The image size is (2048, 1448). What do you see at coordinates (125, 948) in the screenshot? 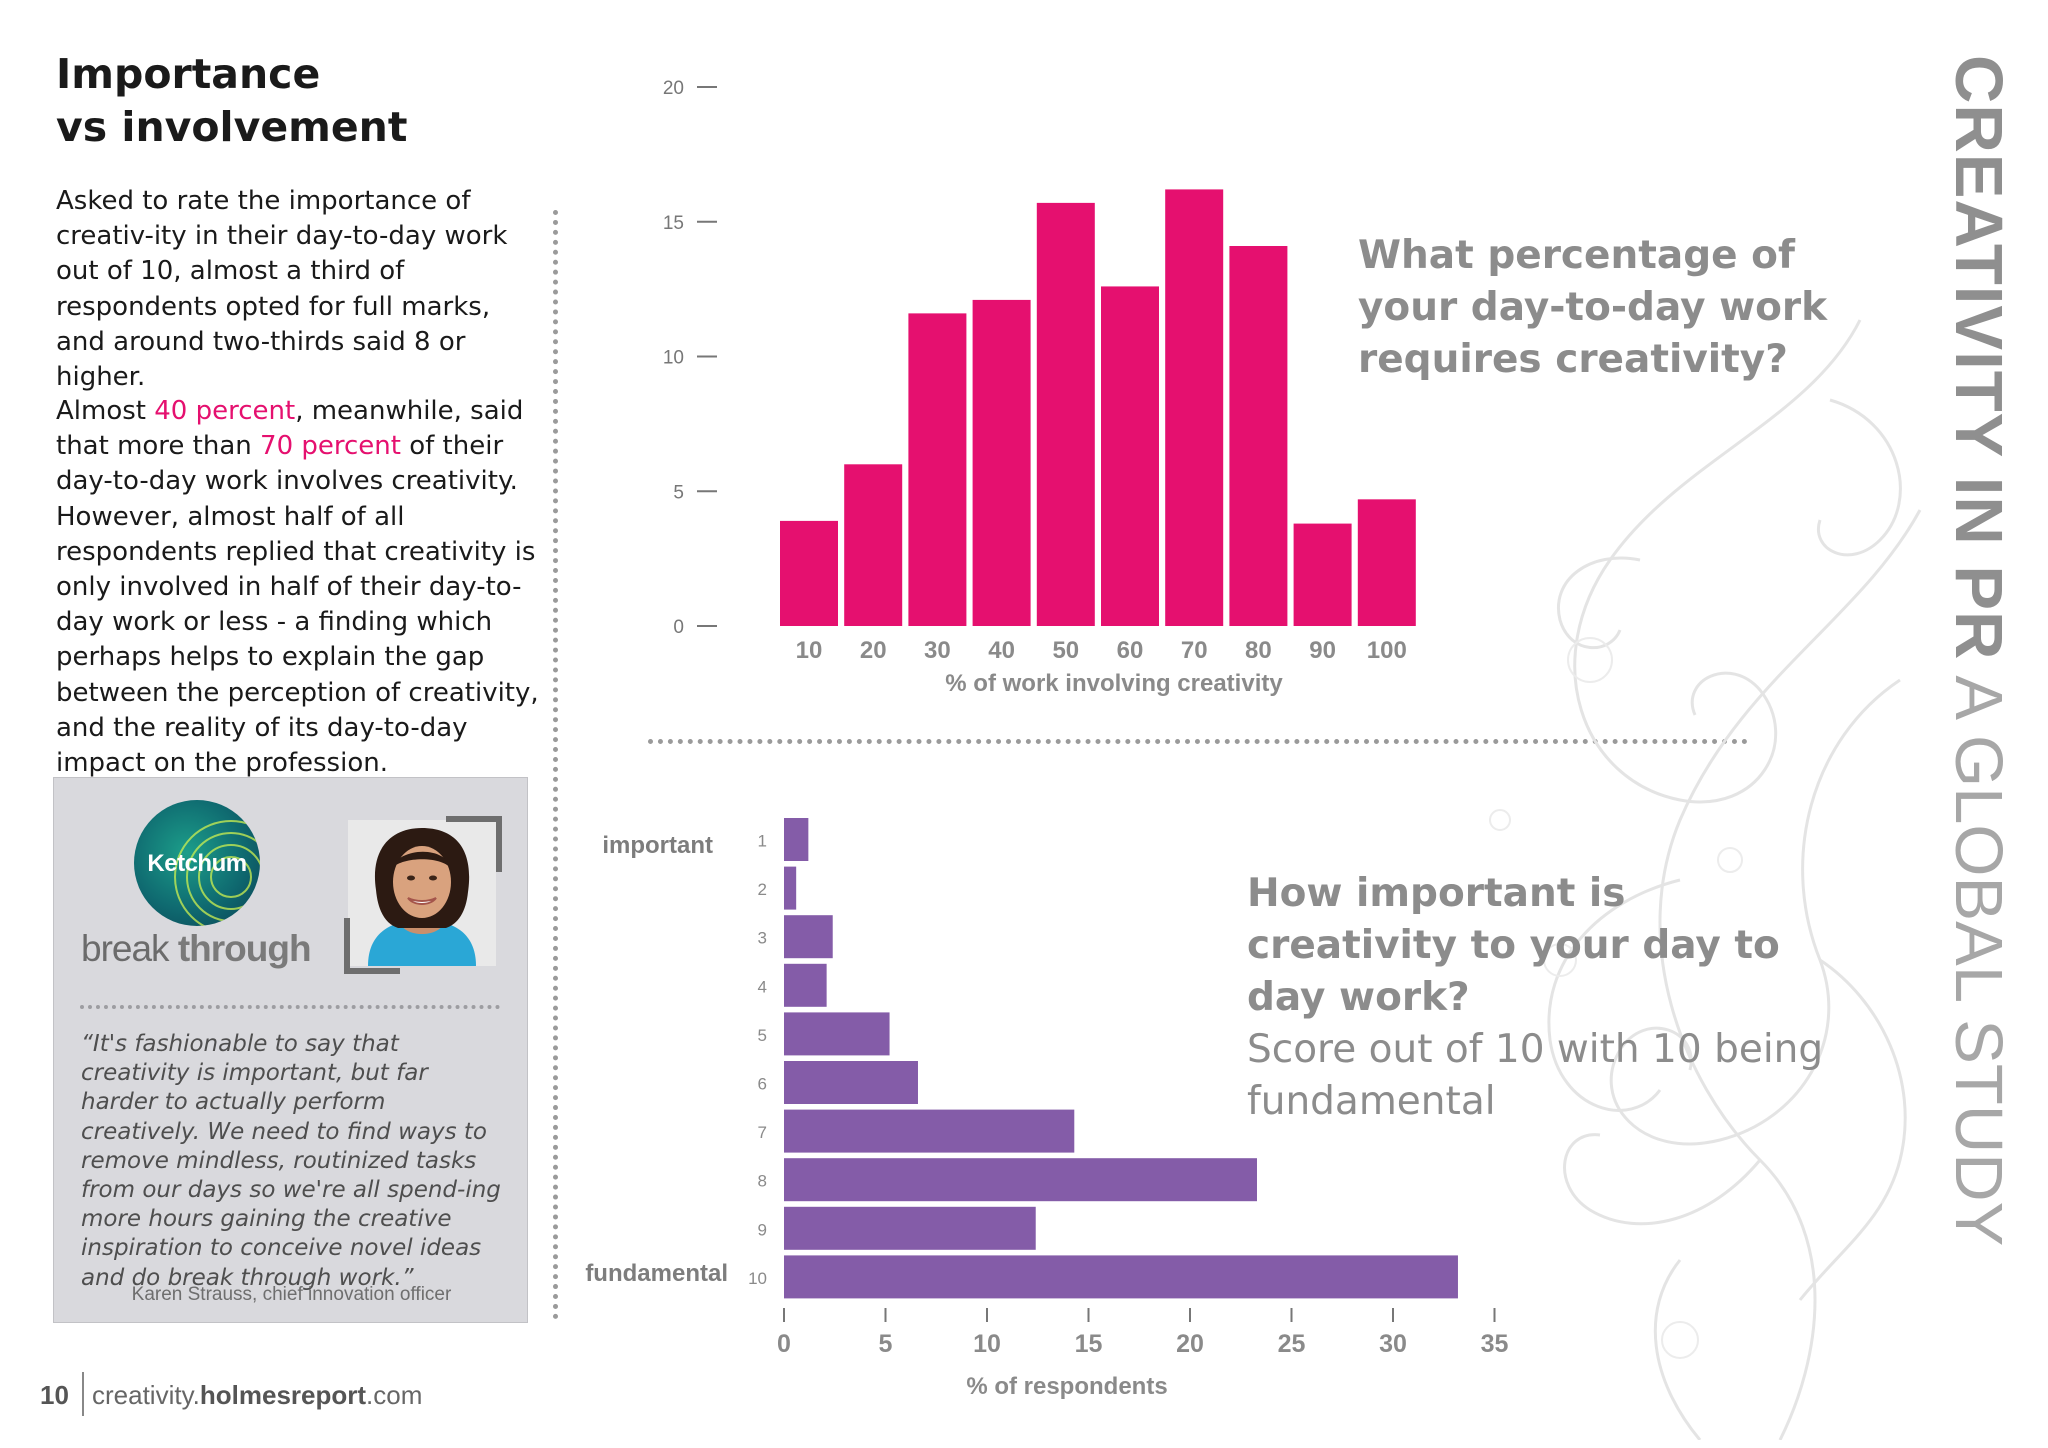
I see `tagline-light: break` at bounding box center [125, 948].